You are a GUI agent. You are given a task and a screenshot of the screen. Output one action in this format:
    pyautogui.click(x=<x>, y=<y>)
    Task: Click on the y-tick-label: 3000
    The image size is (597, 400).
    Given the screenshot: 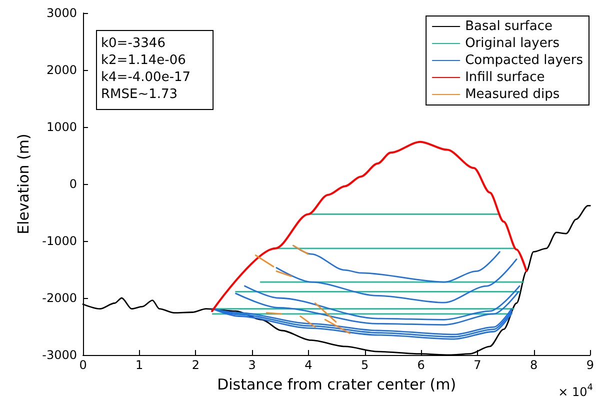 What is the action you would take?
    pyautogui.click(x=61, y=13)
    